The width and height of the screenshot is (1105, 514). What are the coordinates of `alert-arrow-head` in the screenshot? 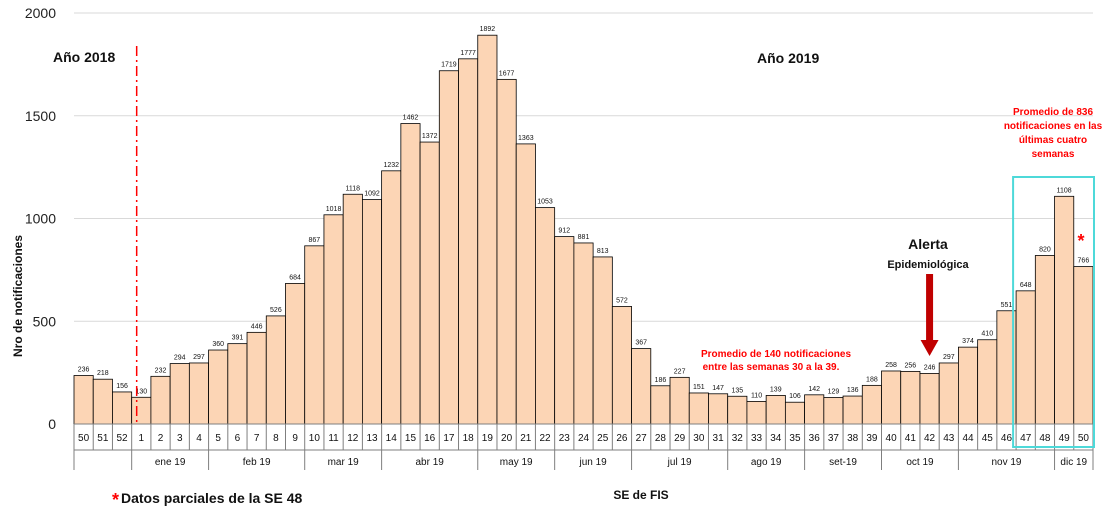 It's located at (929, 348).